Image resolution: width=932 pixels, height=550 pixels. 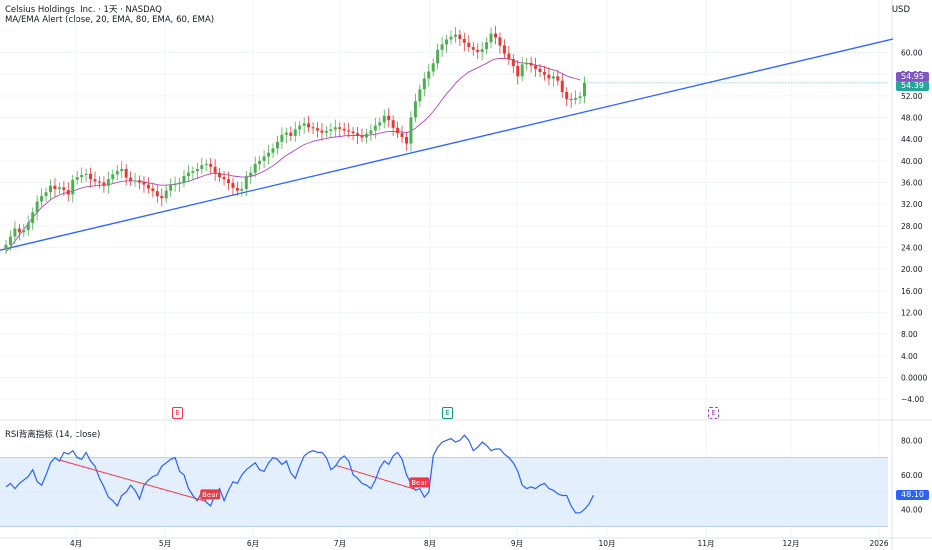 I want to click on y-tick-label: 36.00, so click(x=912, y=183).